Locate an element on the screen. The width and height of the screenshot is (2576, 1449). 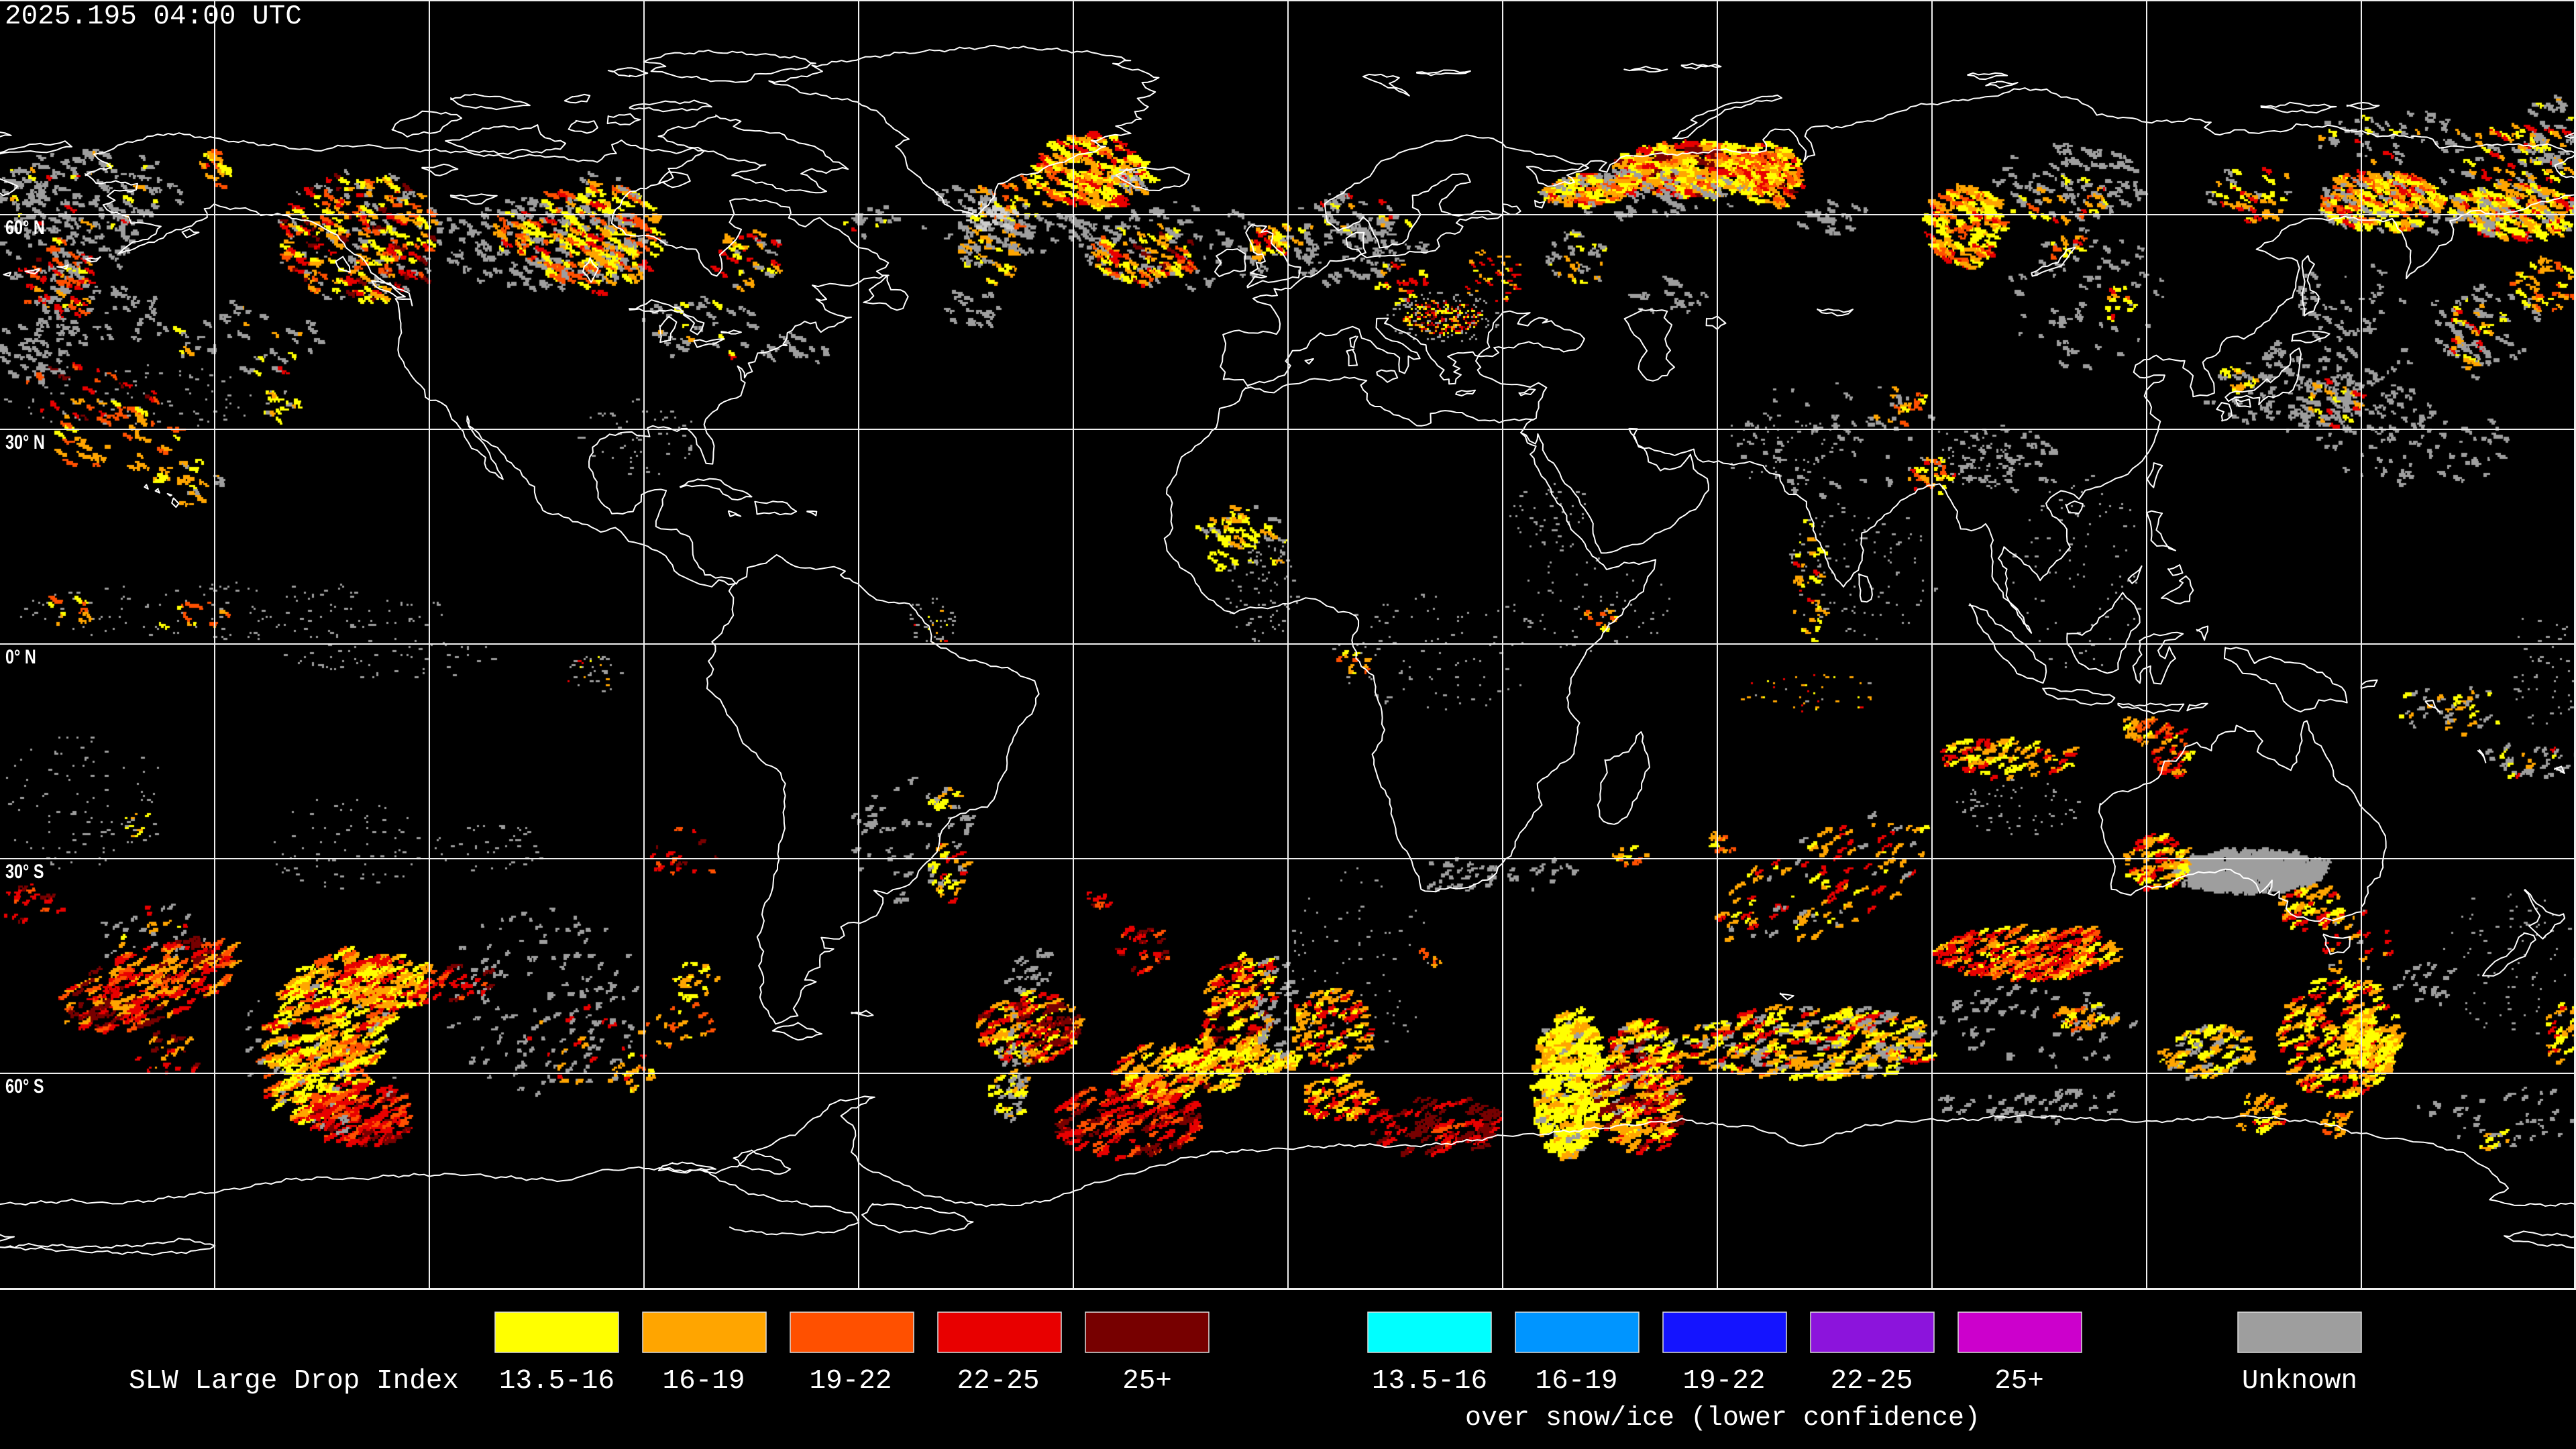
svg-text: 30° N is located at coordinates (25, 442).